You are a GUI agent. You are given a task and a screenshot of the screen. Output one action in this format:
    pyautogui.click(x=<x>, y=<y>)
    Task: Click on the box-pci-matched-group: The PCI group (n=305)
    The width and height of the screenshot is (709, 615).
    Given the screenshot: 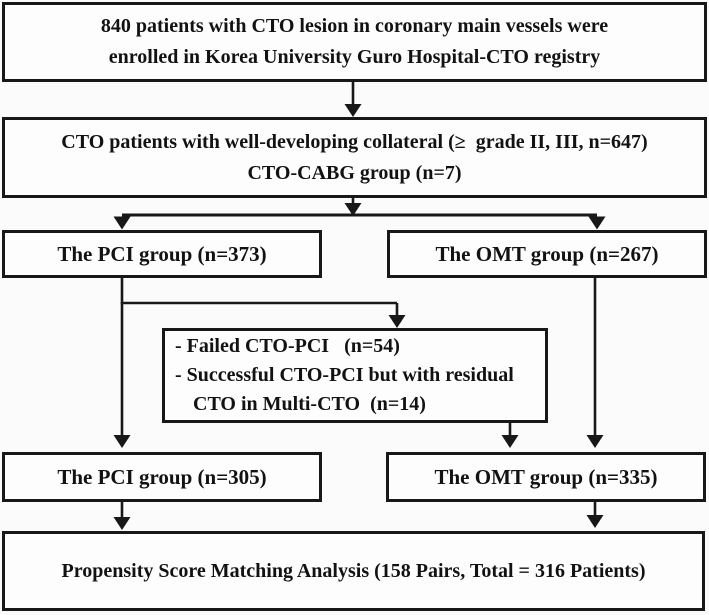 What is the action you would take?
    pyautogui.click(x=162, y=477)
    